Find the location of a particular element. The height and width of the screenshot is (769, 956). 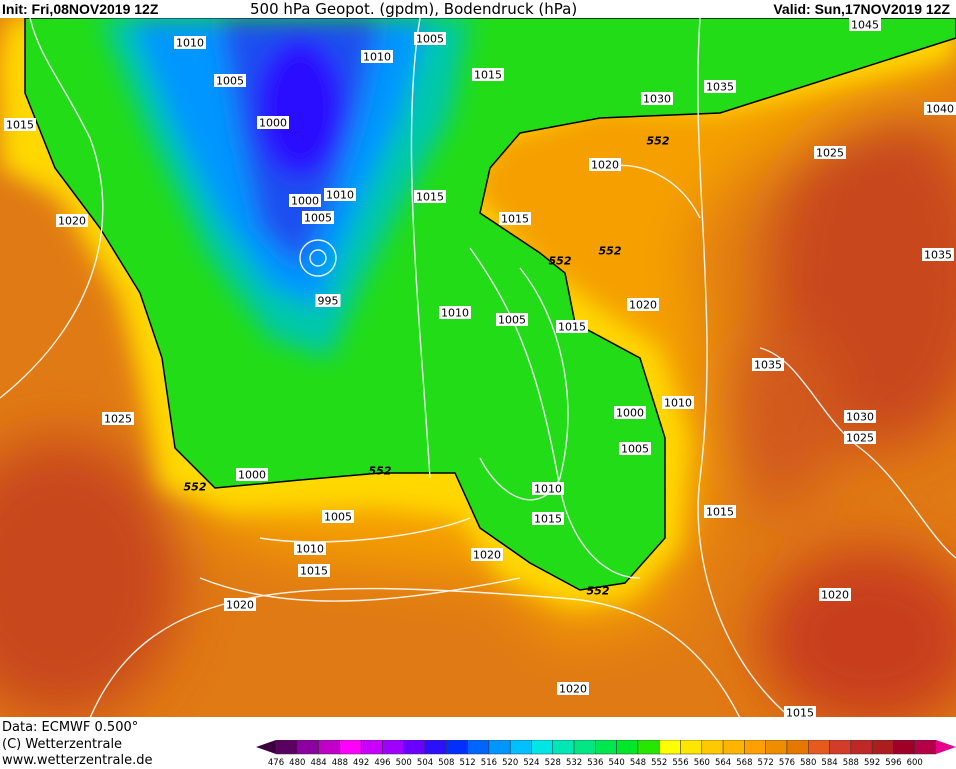

colorbar-tick-label: 516 is located at coordinates (489, 763).